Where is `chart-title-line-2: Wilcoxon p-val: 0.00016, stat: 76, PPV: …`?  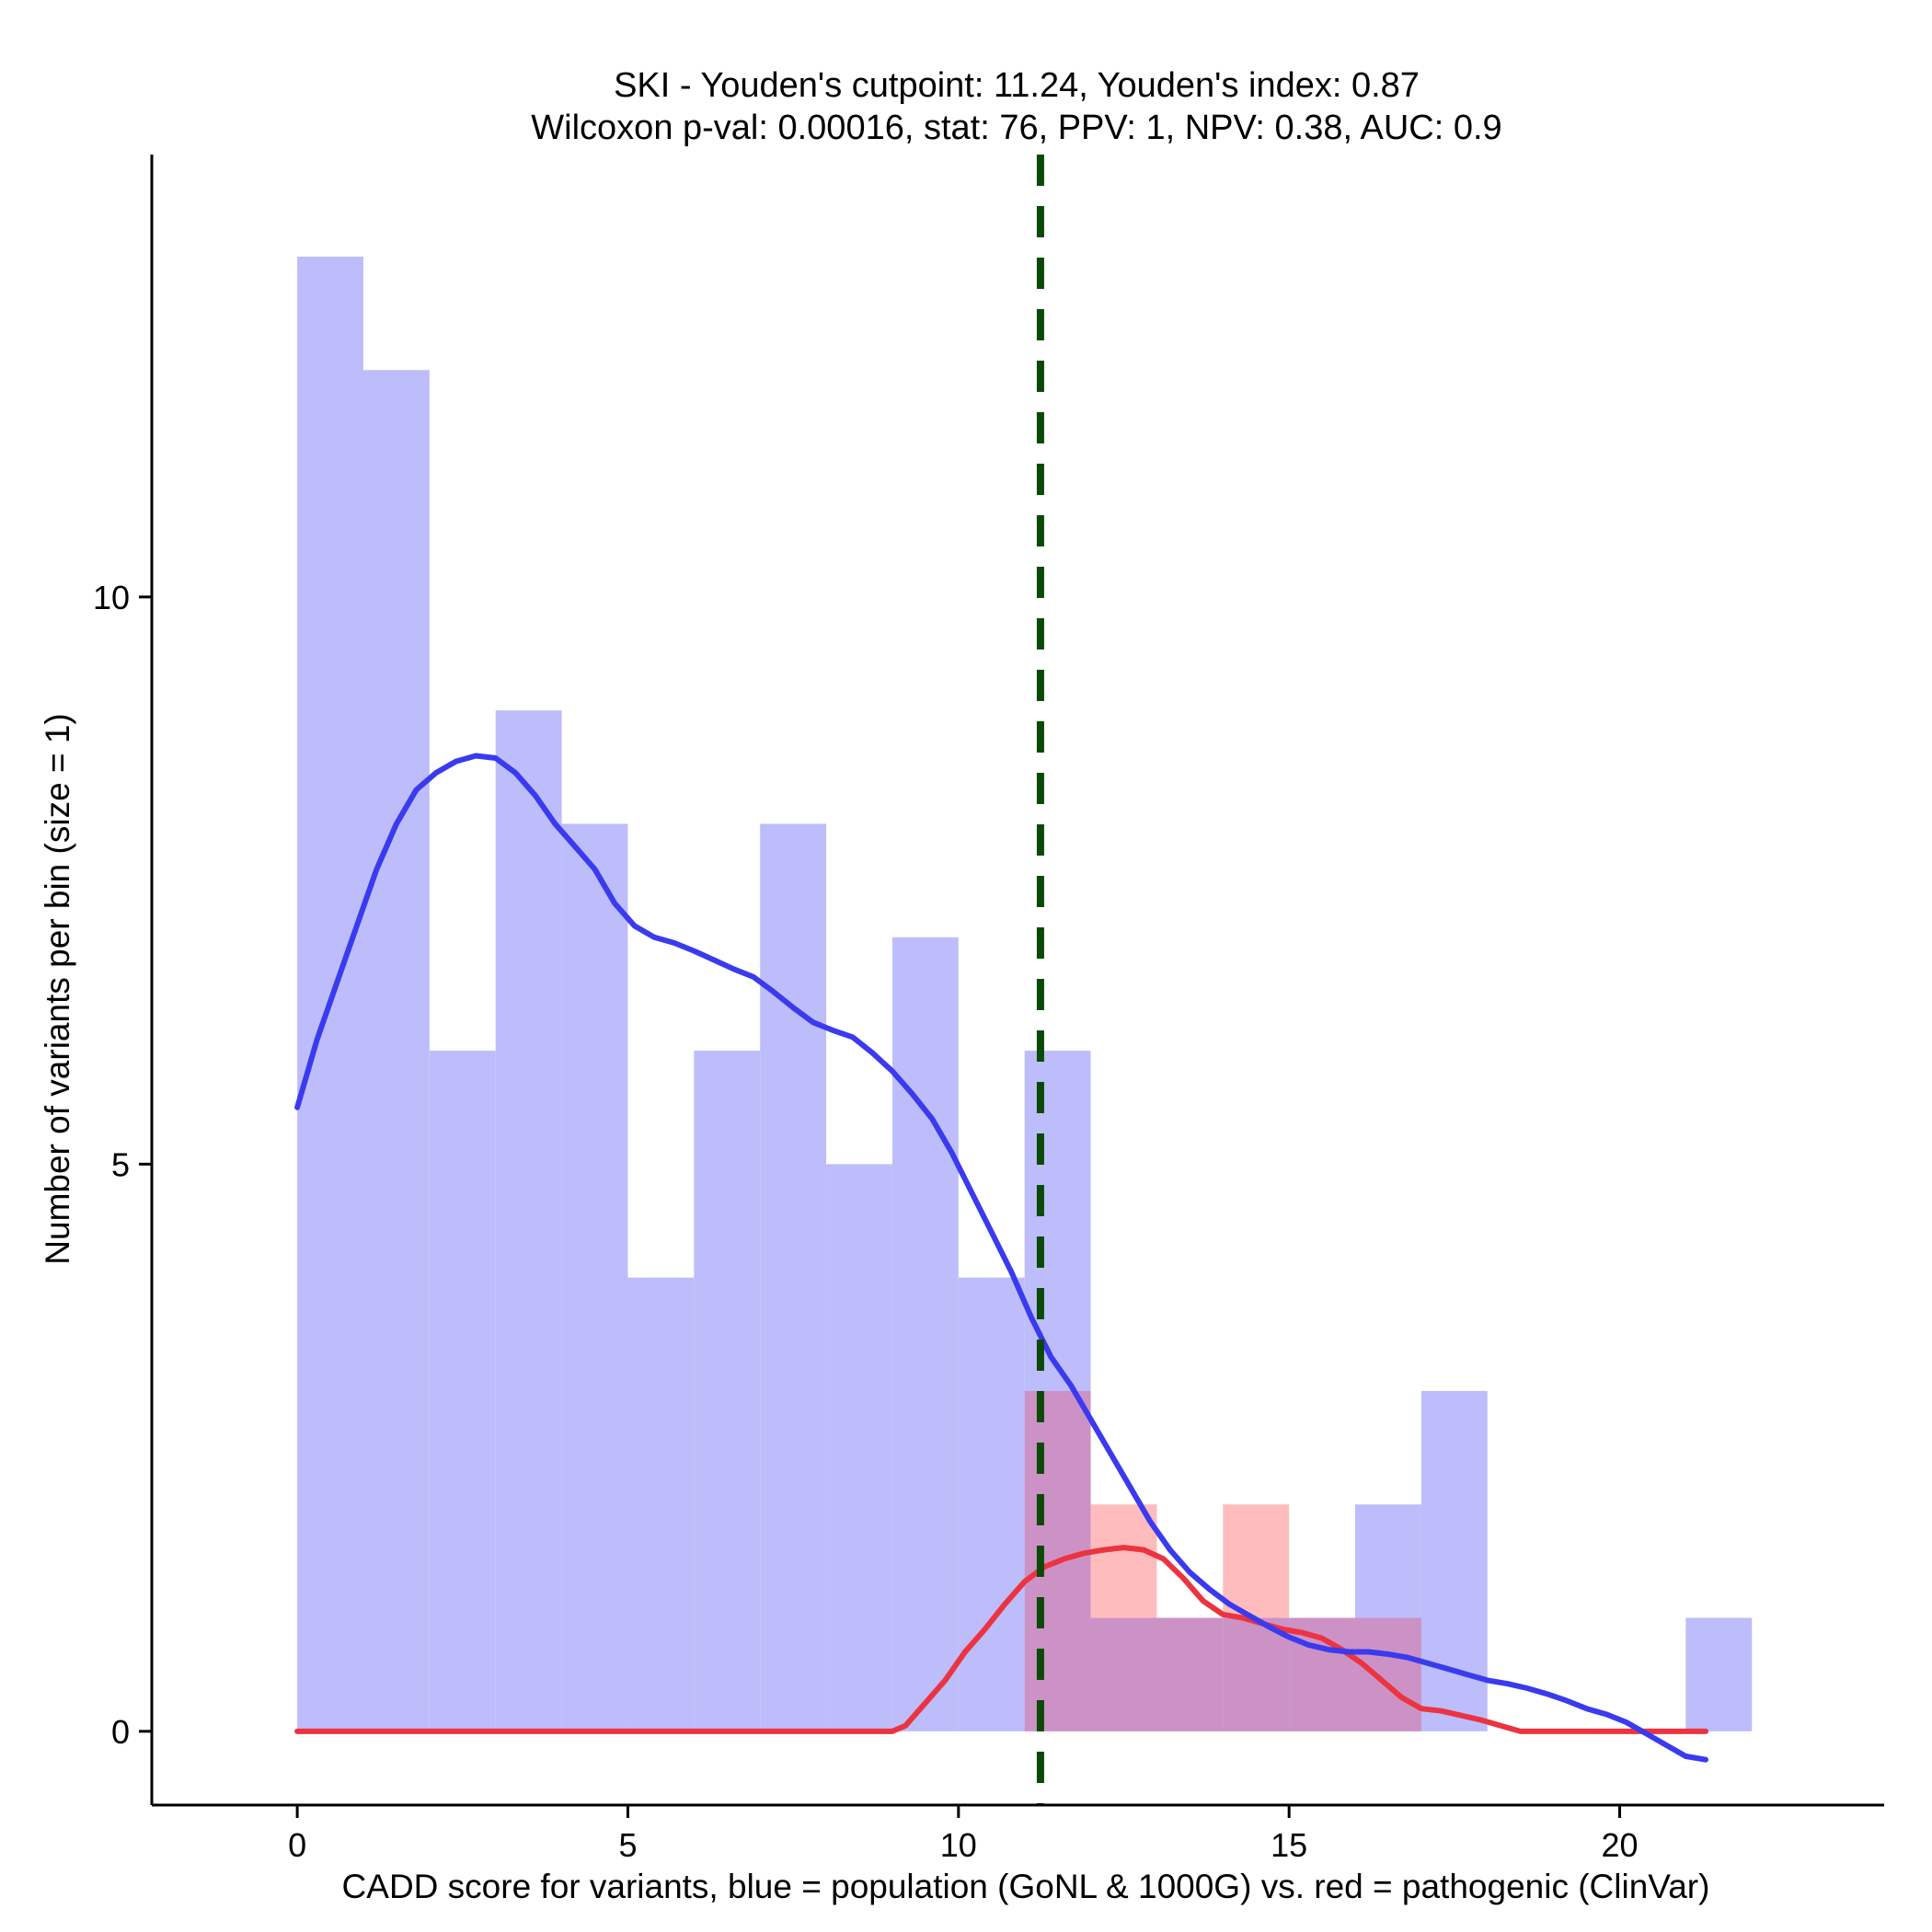
chart-title-line-2: Wilcoxon p-val: 0.00016, stat: 76, PPV: … is located at coordinates (1016, 128).